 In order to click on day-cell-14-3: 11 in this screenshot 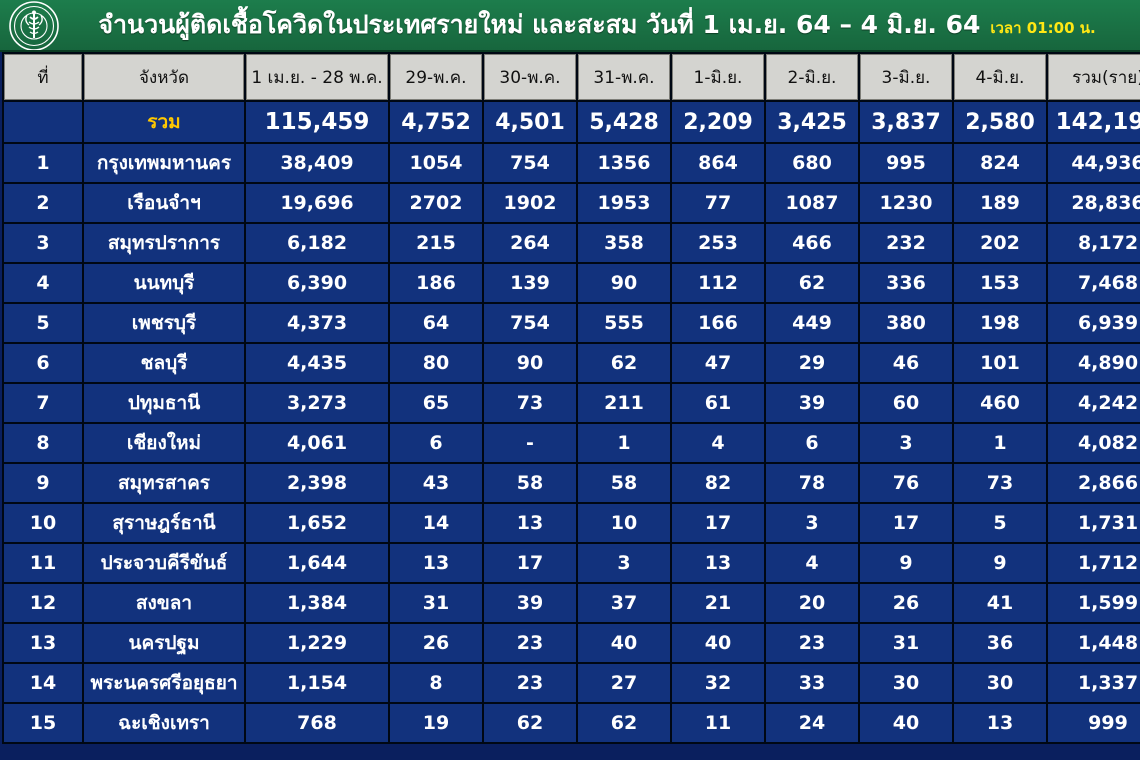, I will do `click(718, 723)`.